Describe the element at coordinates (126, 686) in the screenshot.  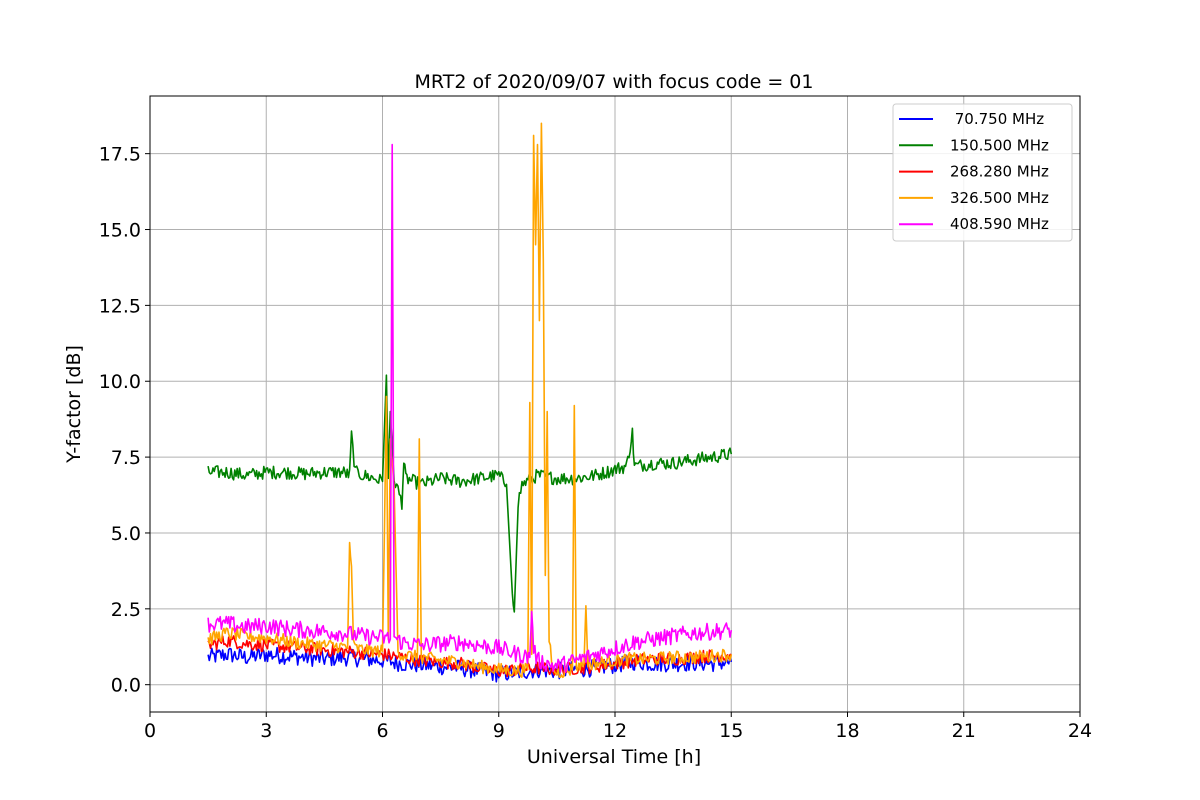
I see `y-tick-label: 0.0` at that location.